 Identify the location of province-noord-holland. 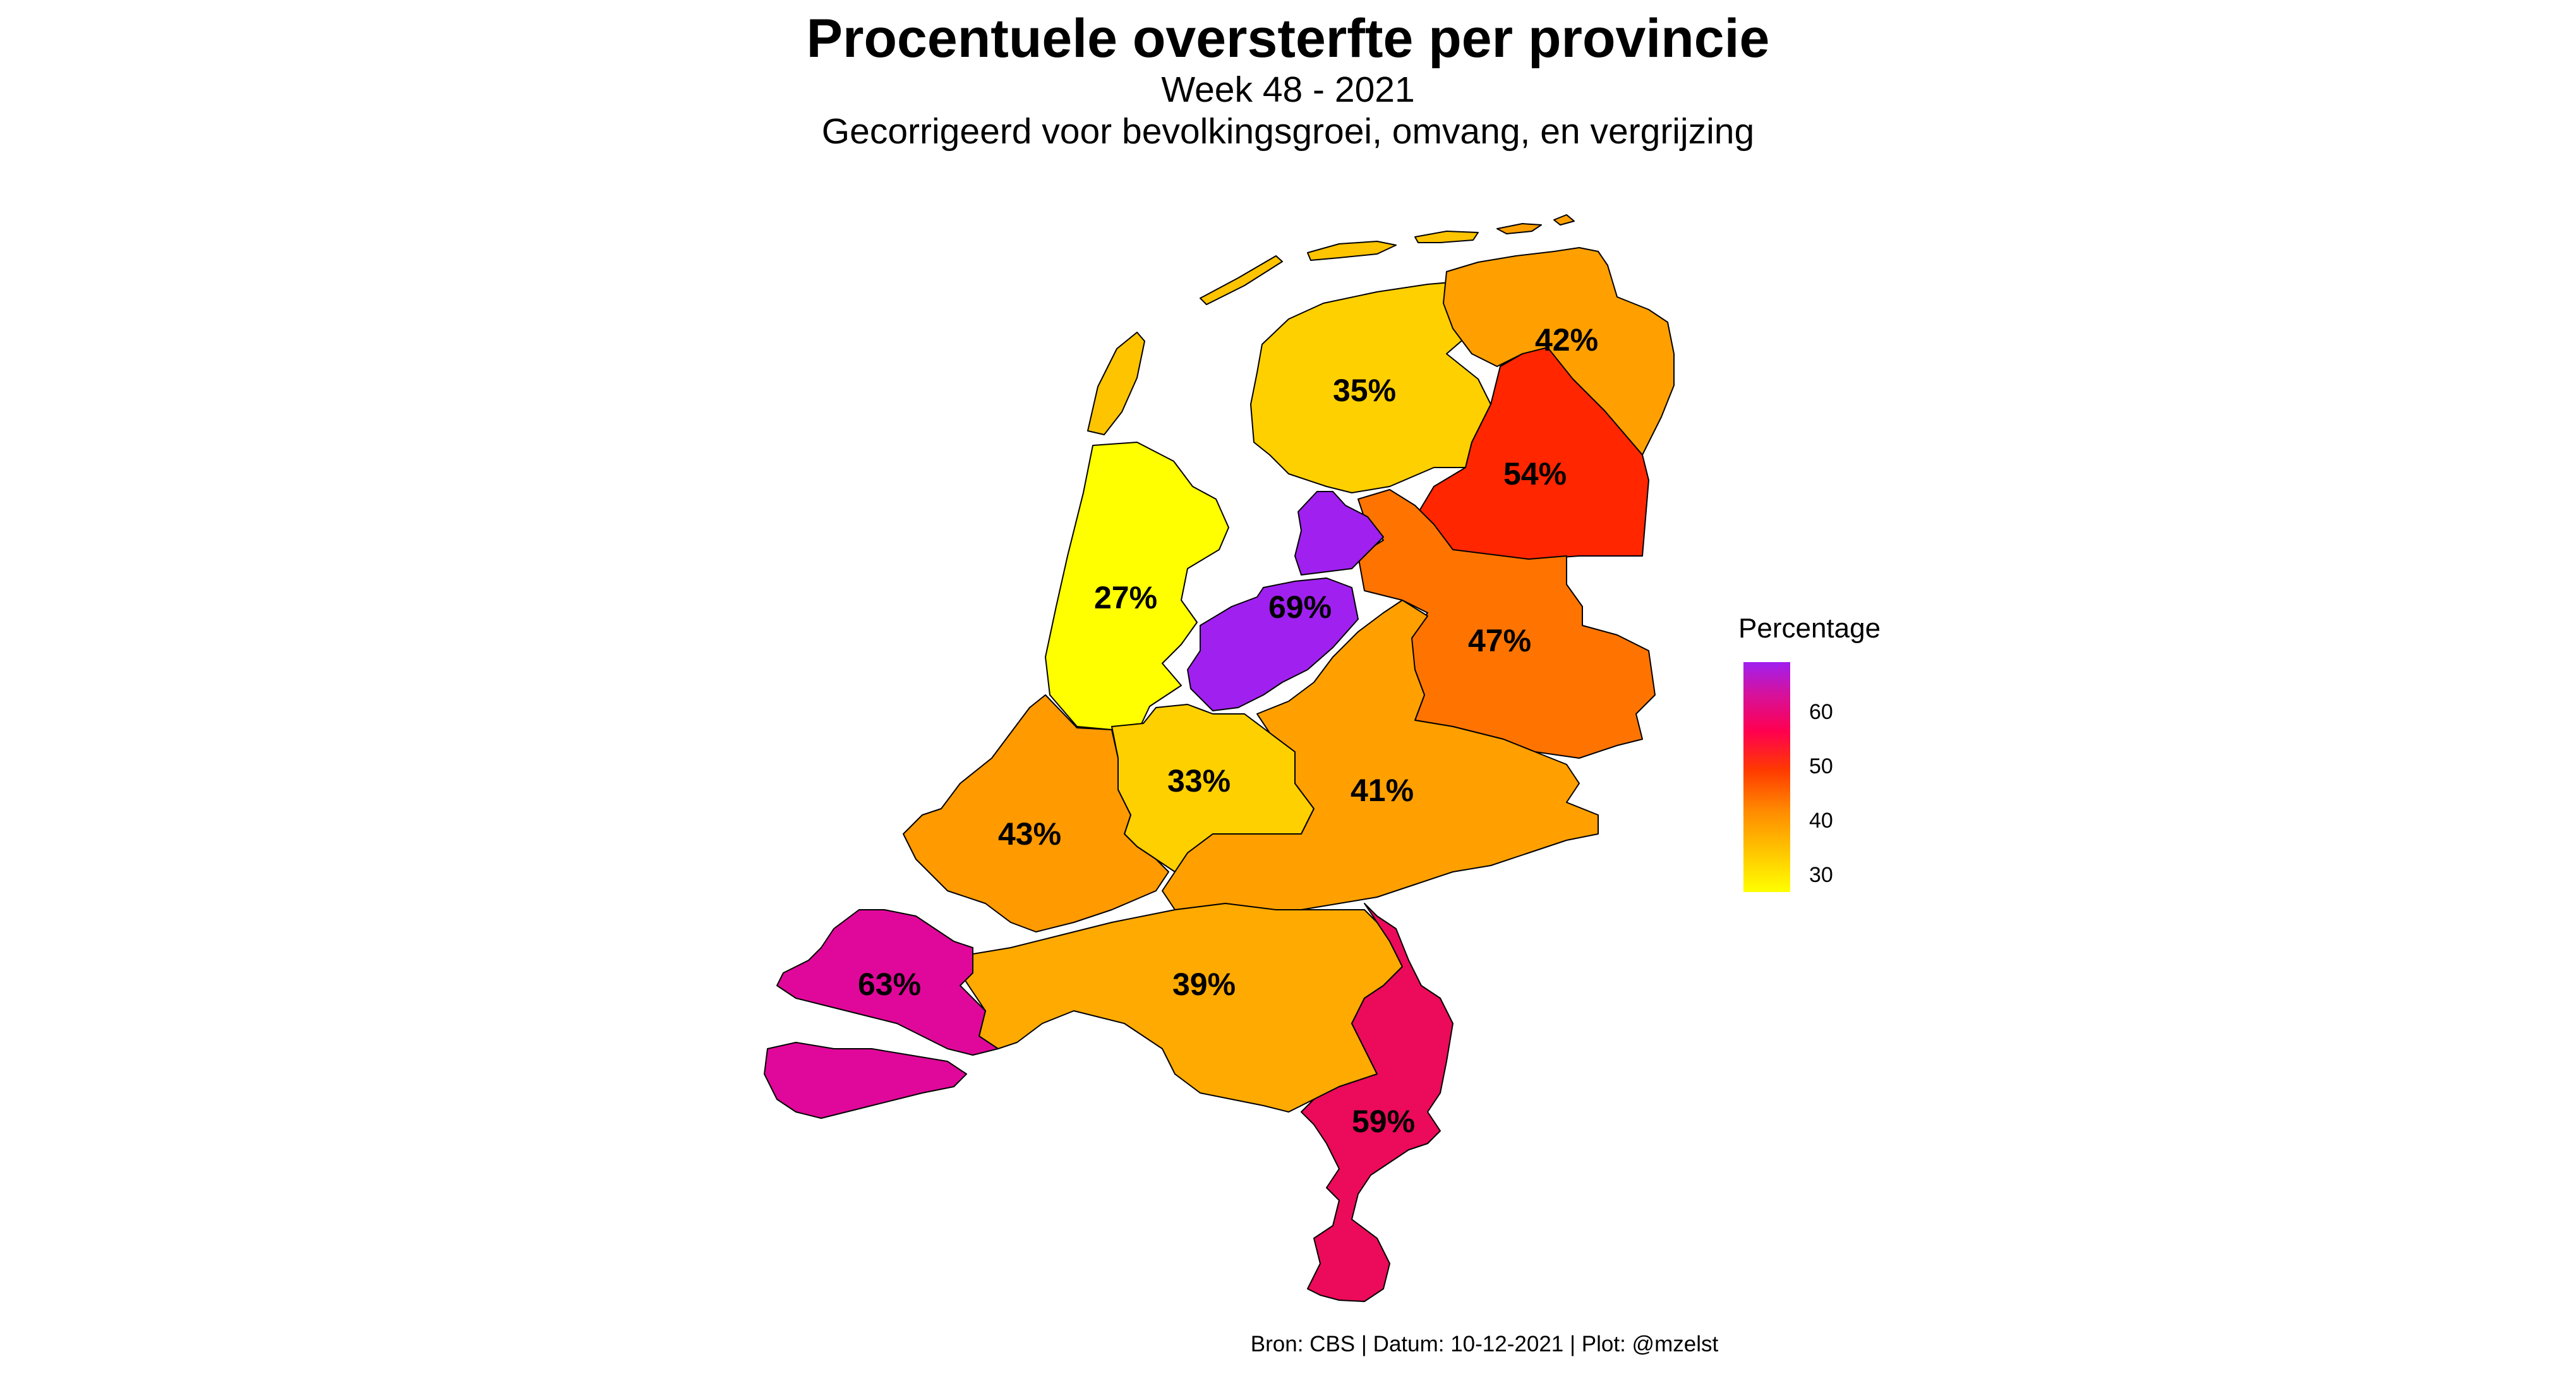
(1137, 586).